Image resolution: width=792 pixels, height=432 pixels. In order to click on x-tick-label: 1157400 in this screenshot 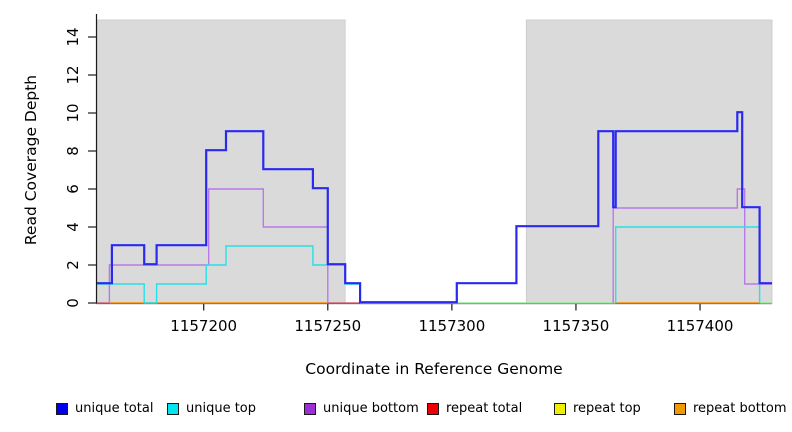, I will do `click(700, 326)`.